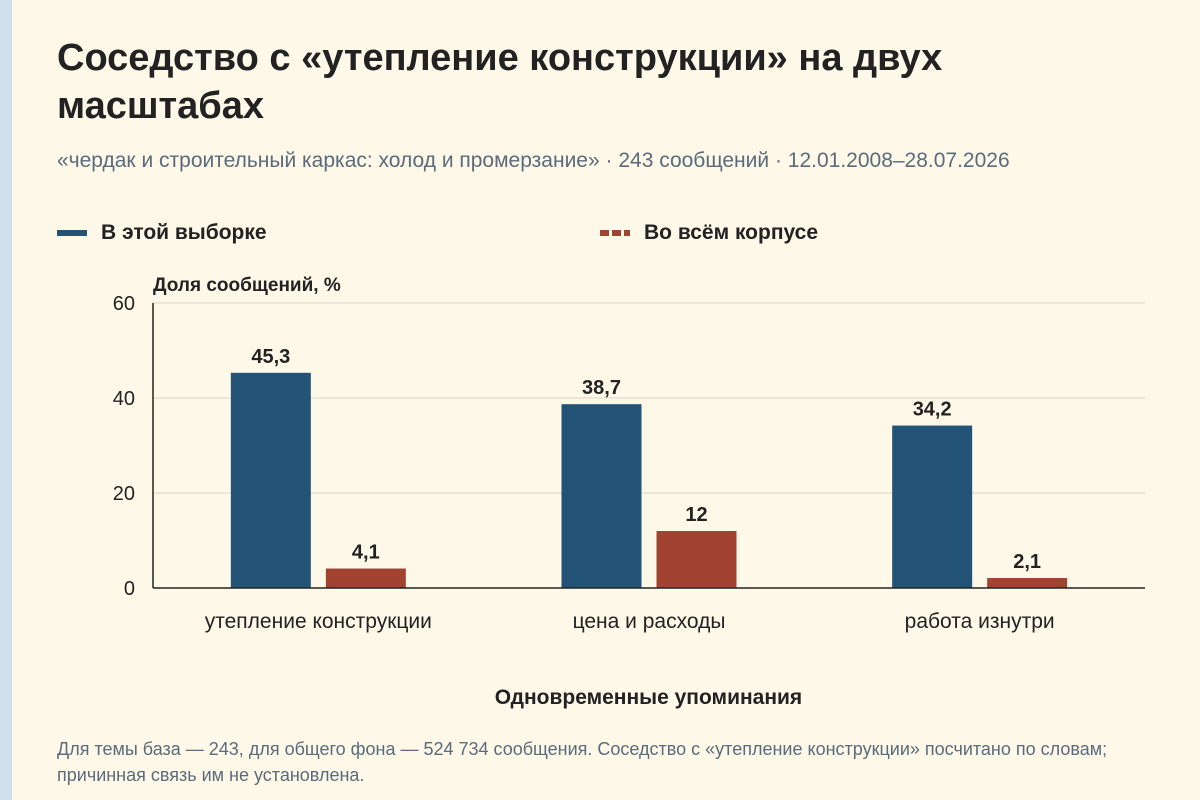  I want to click on legend-swatch-sample, so click(72, 233).